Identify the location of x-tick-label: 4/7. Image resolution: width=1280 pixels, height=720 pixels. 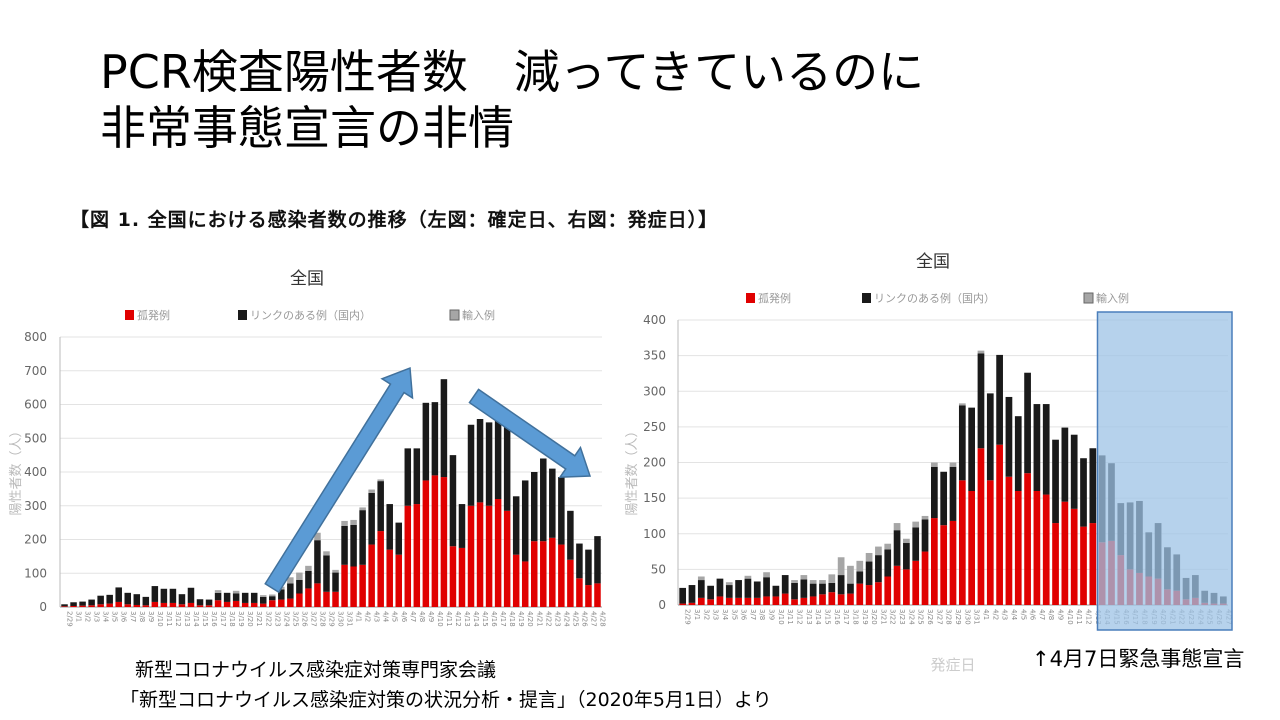
(413, 616).